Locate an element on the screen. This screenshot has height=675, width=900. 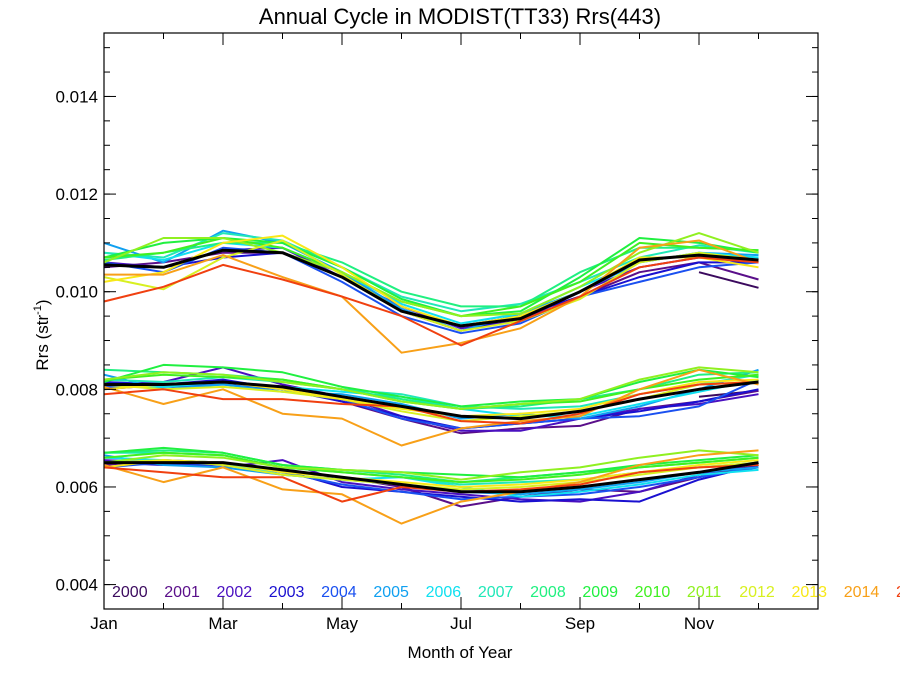
y-axis-title: Rrs (str-1) is located at coordinates (42, 334).